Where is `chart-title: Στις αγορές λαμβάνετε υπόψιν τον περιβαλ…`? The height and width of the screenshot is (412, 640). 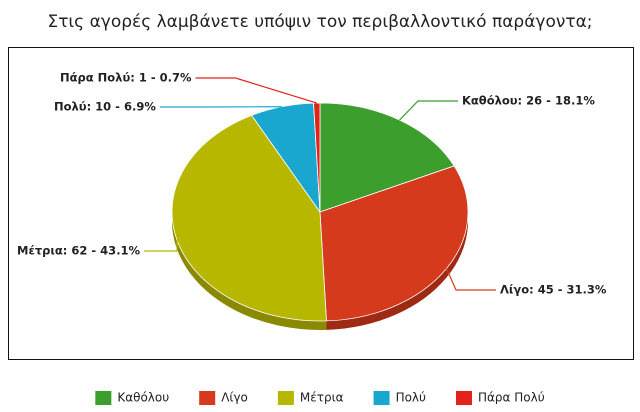
chart-title: Στις αγορές λαμβάνετε υπόψιν τον περιβαλ… is located at coordinates (319, 22).